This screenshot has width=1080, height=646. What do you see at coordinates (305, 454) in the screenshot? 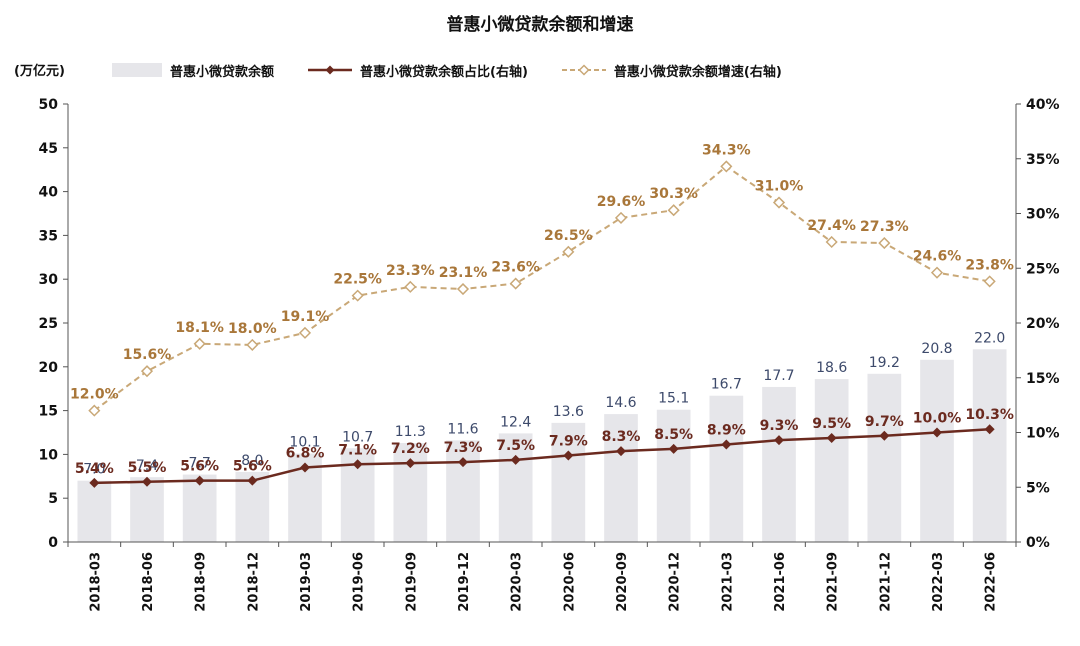
I see `share-data-label: 6.8%` at bounding box center [305, 454].